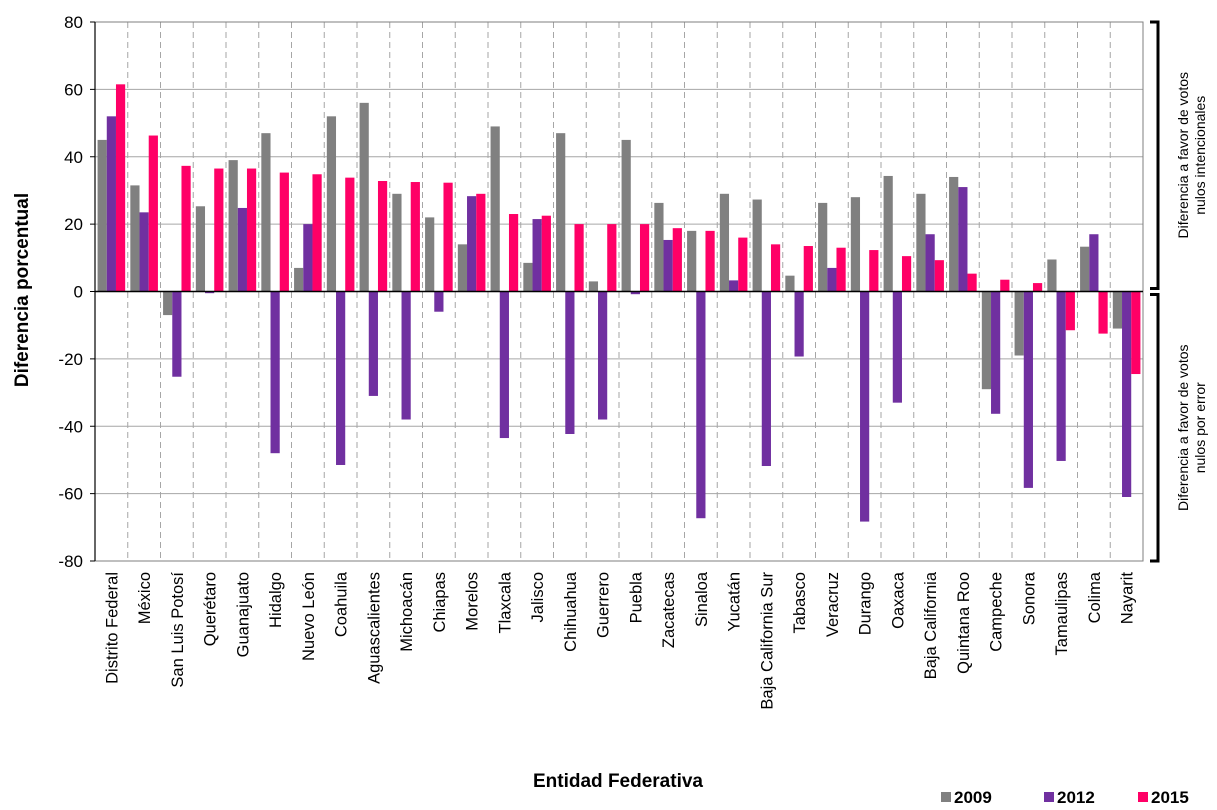 Image resolution: width=1217 pixels, height=810 pixels. Describe the element at coordinates (407, 612) in the screenshot. I see `x-tick-label: Michoacán` at that location.